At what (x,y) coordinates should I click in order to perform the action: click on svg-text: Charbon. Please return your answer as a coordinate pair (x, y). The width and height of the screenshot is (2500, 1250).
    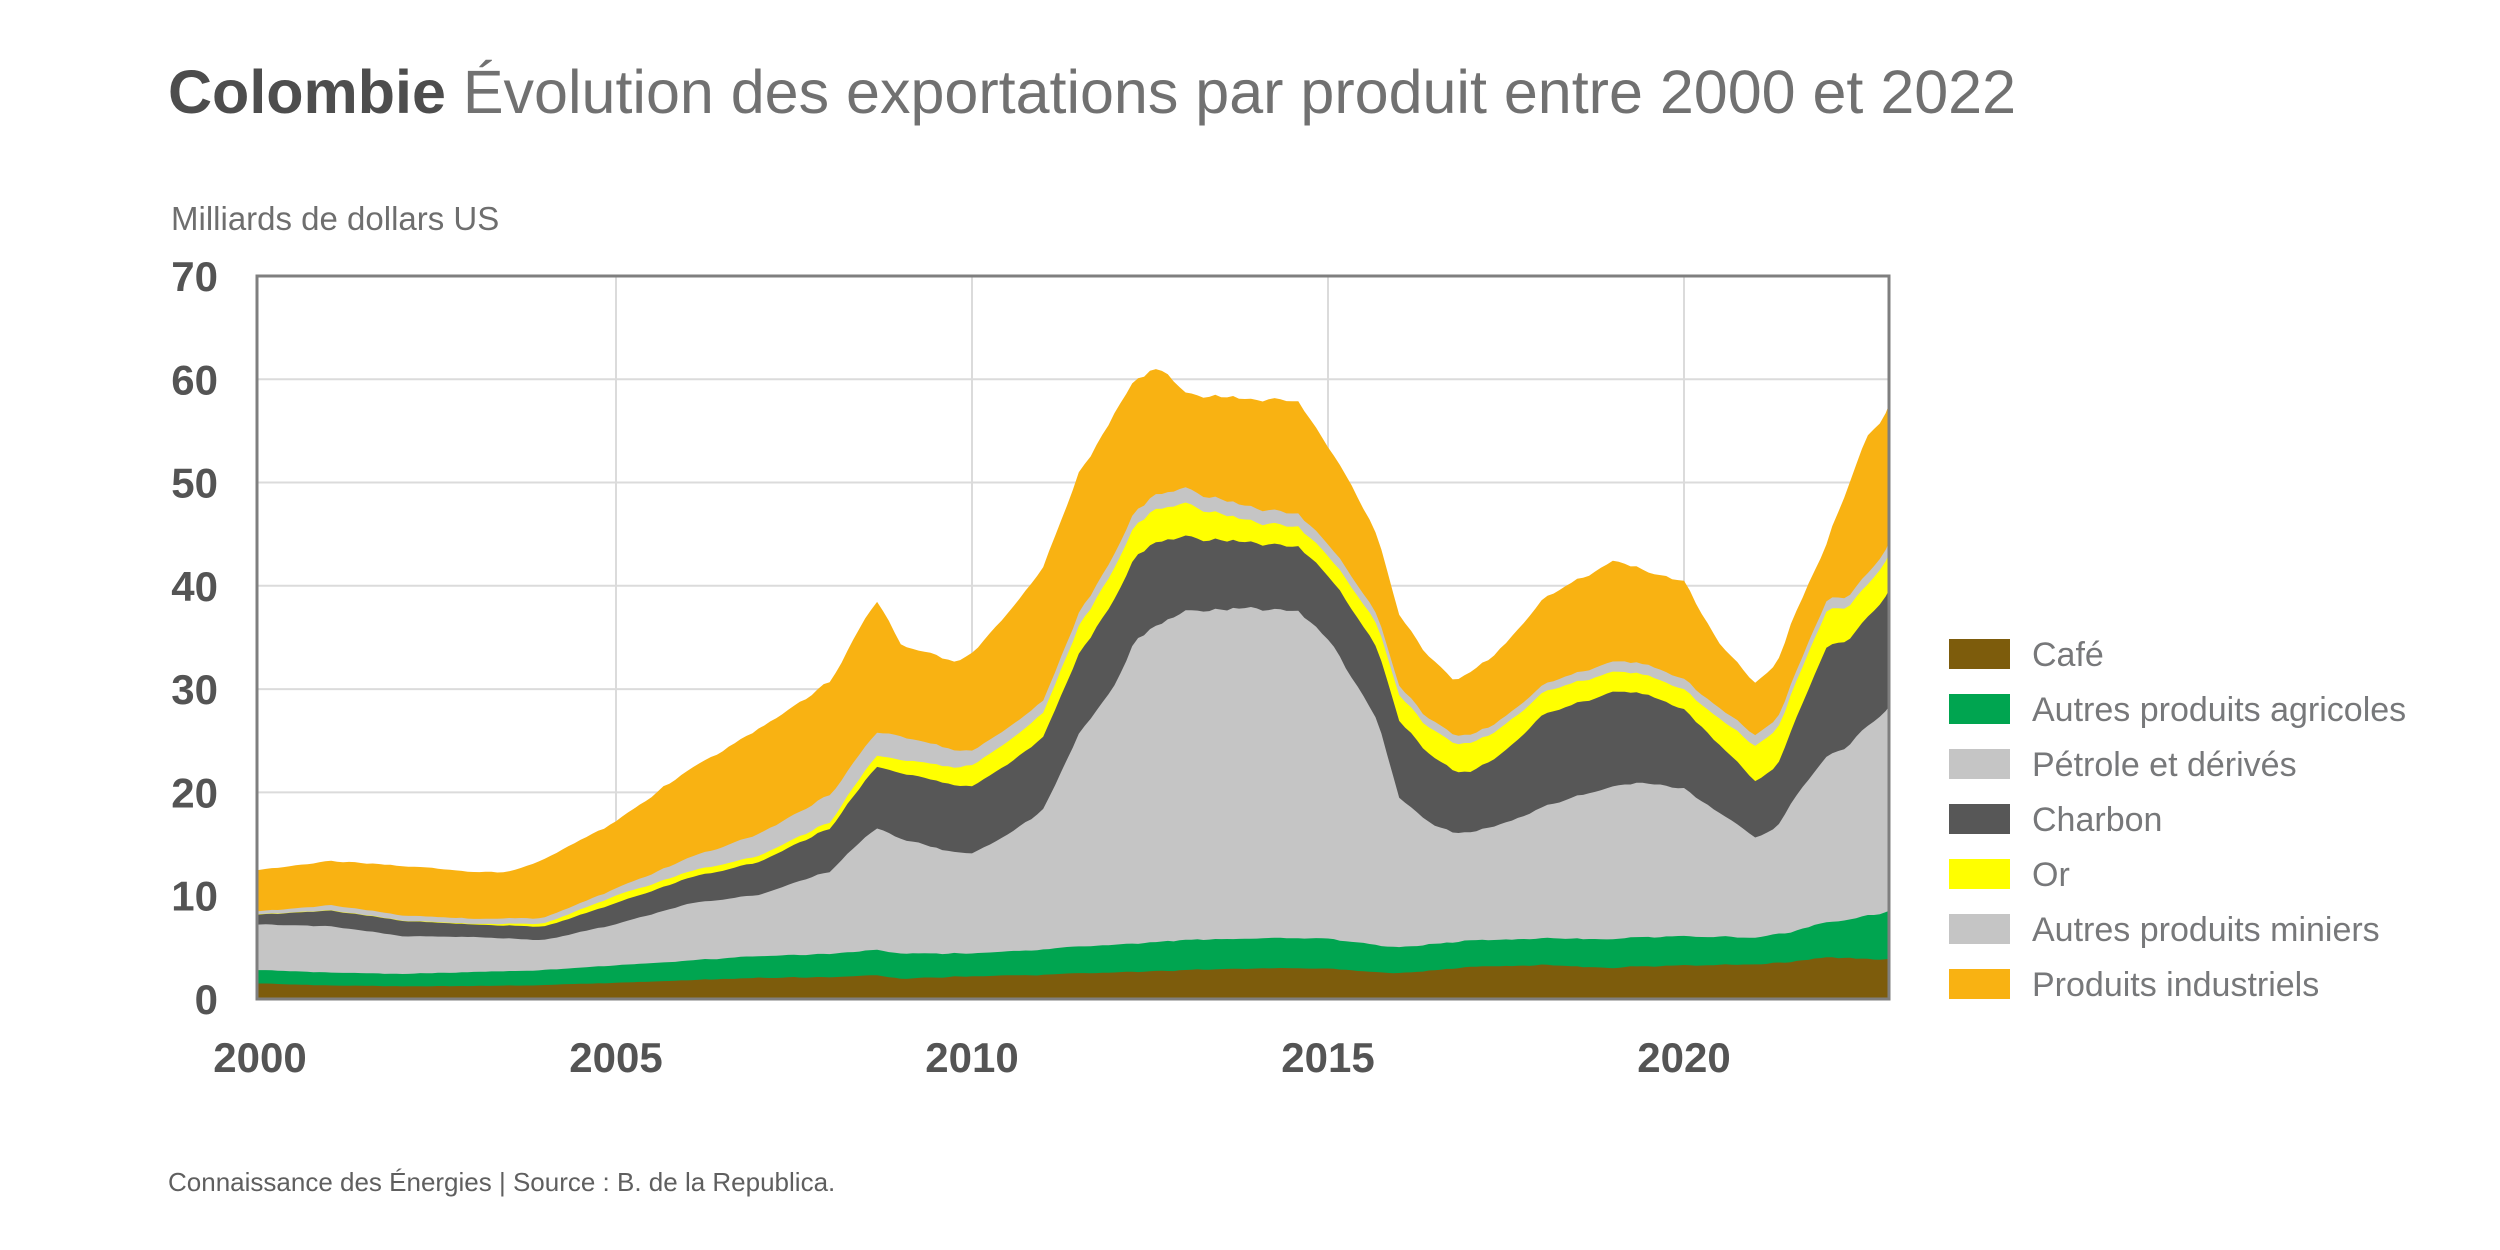
    Looking at the image, I should click on (2097, 820).